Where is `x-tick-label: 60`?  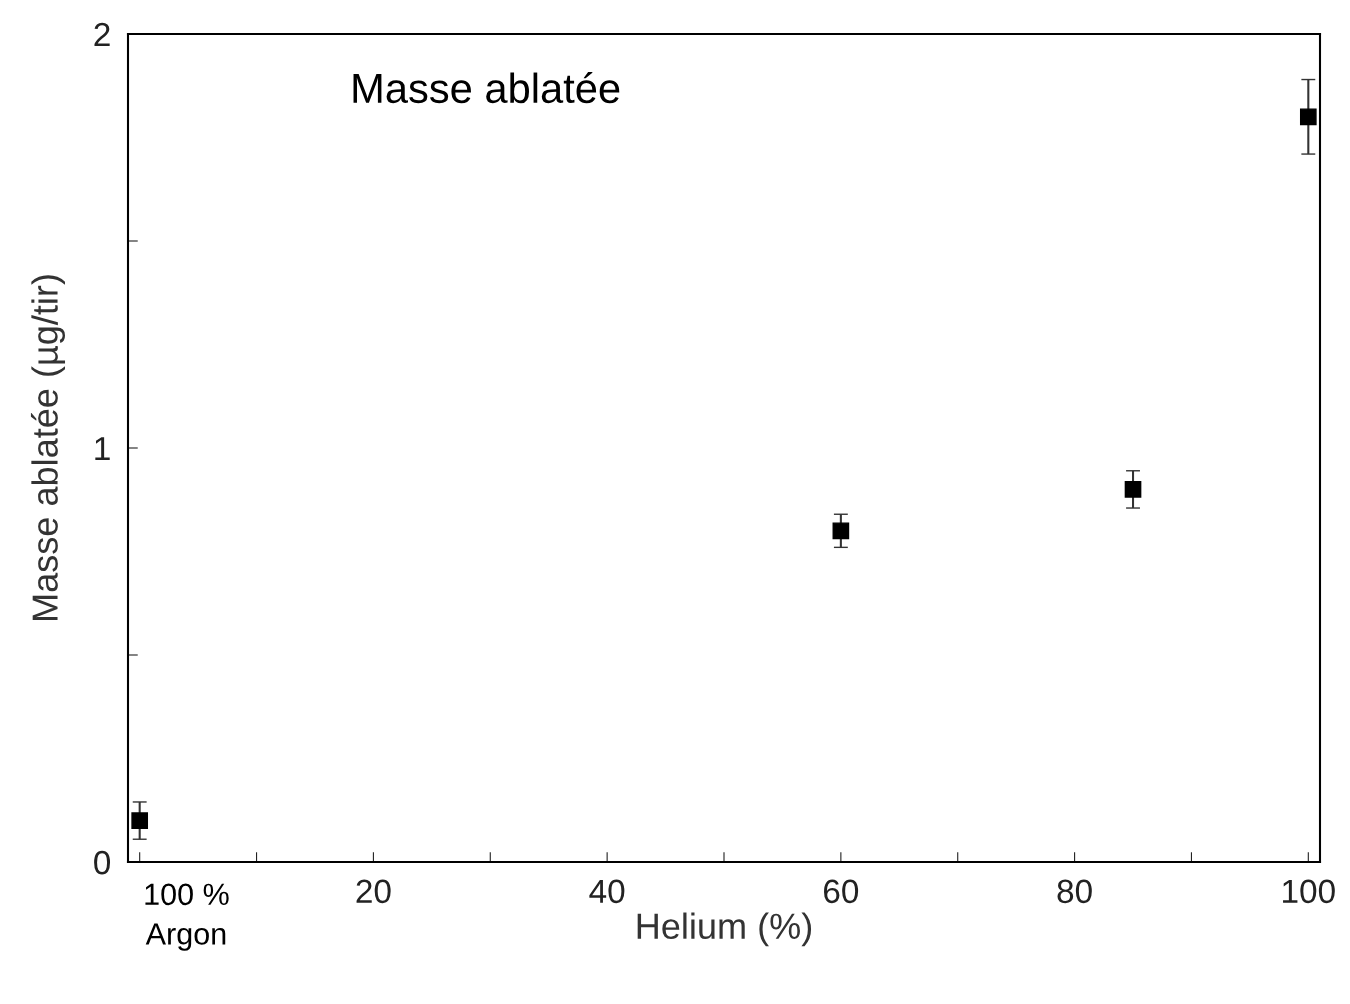
x-tick-label: 60 is located at coordinates (841, 891).